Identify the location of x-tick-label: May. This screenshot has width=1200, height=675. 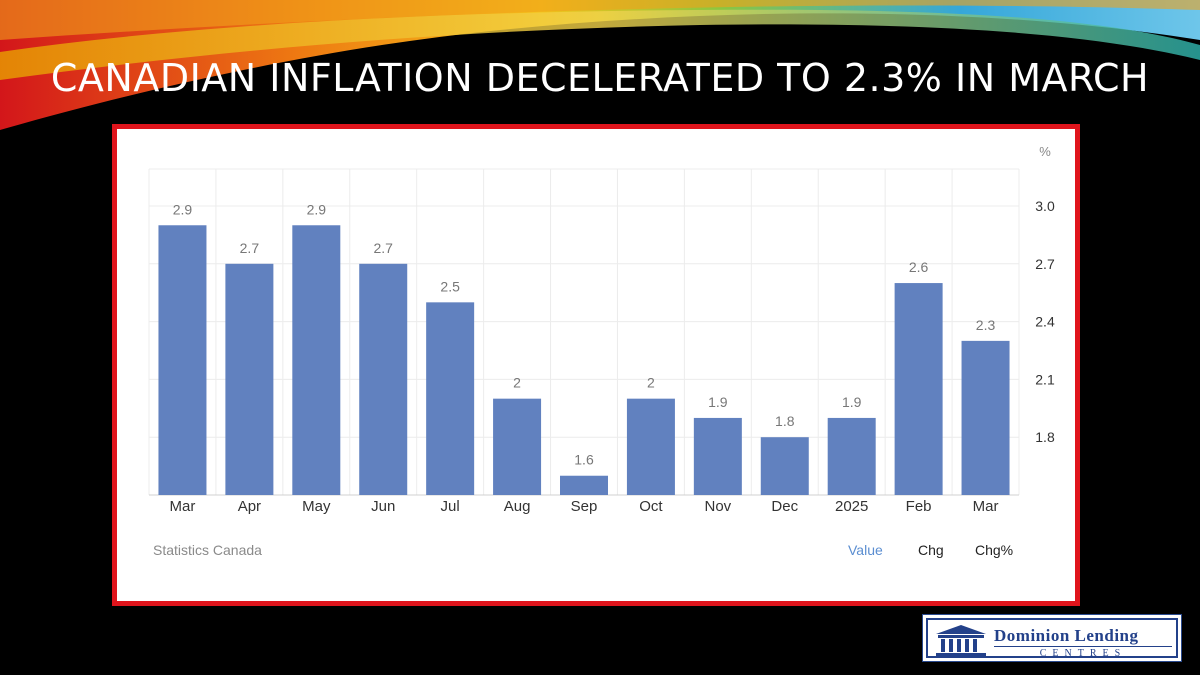
(316, 506).